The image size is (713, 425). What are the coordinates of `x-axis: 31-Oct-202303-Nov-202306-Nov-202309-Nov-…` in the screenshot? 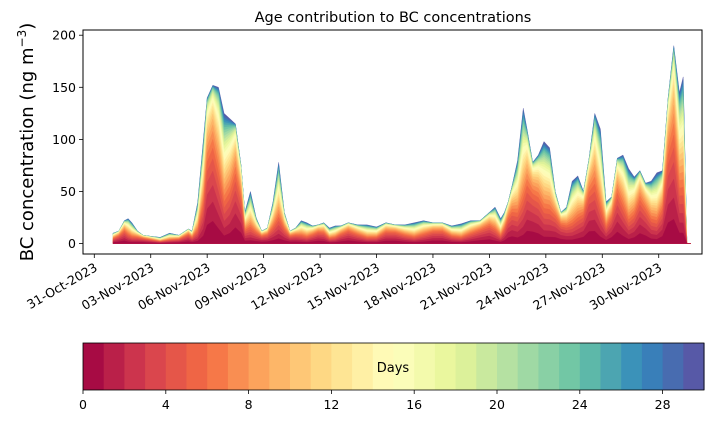 It's located at (344, 283).